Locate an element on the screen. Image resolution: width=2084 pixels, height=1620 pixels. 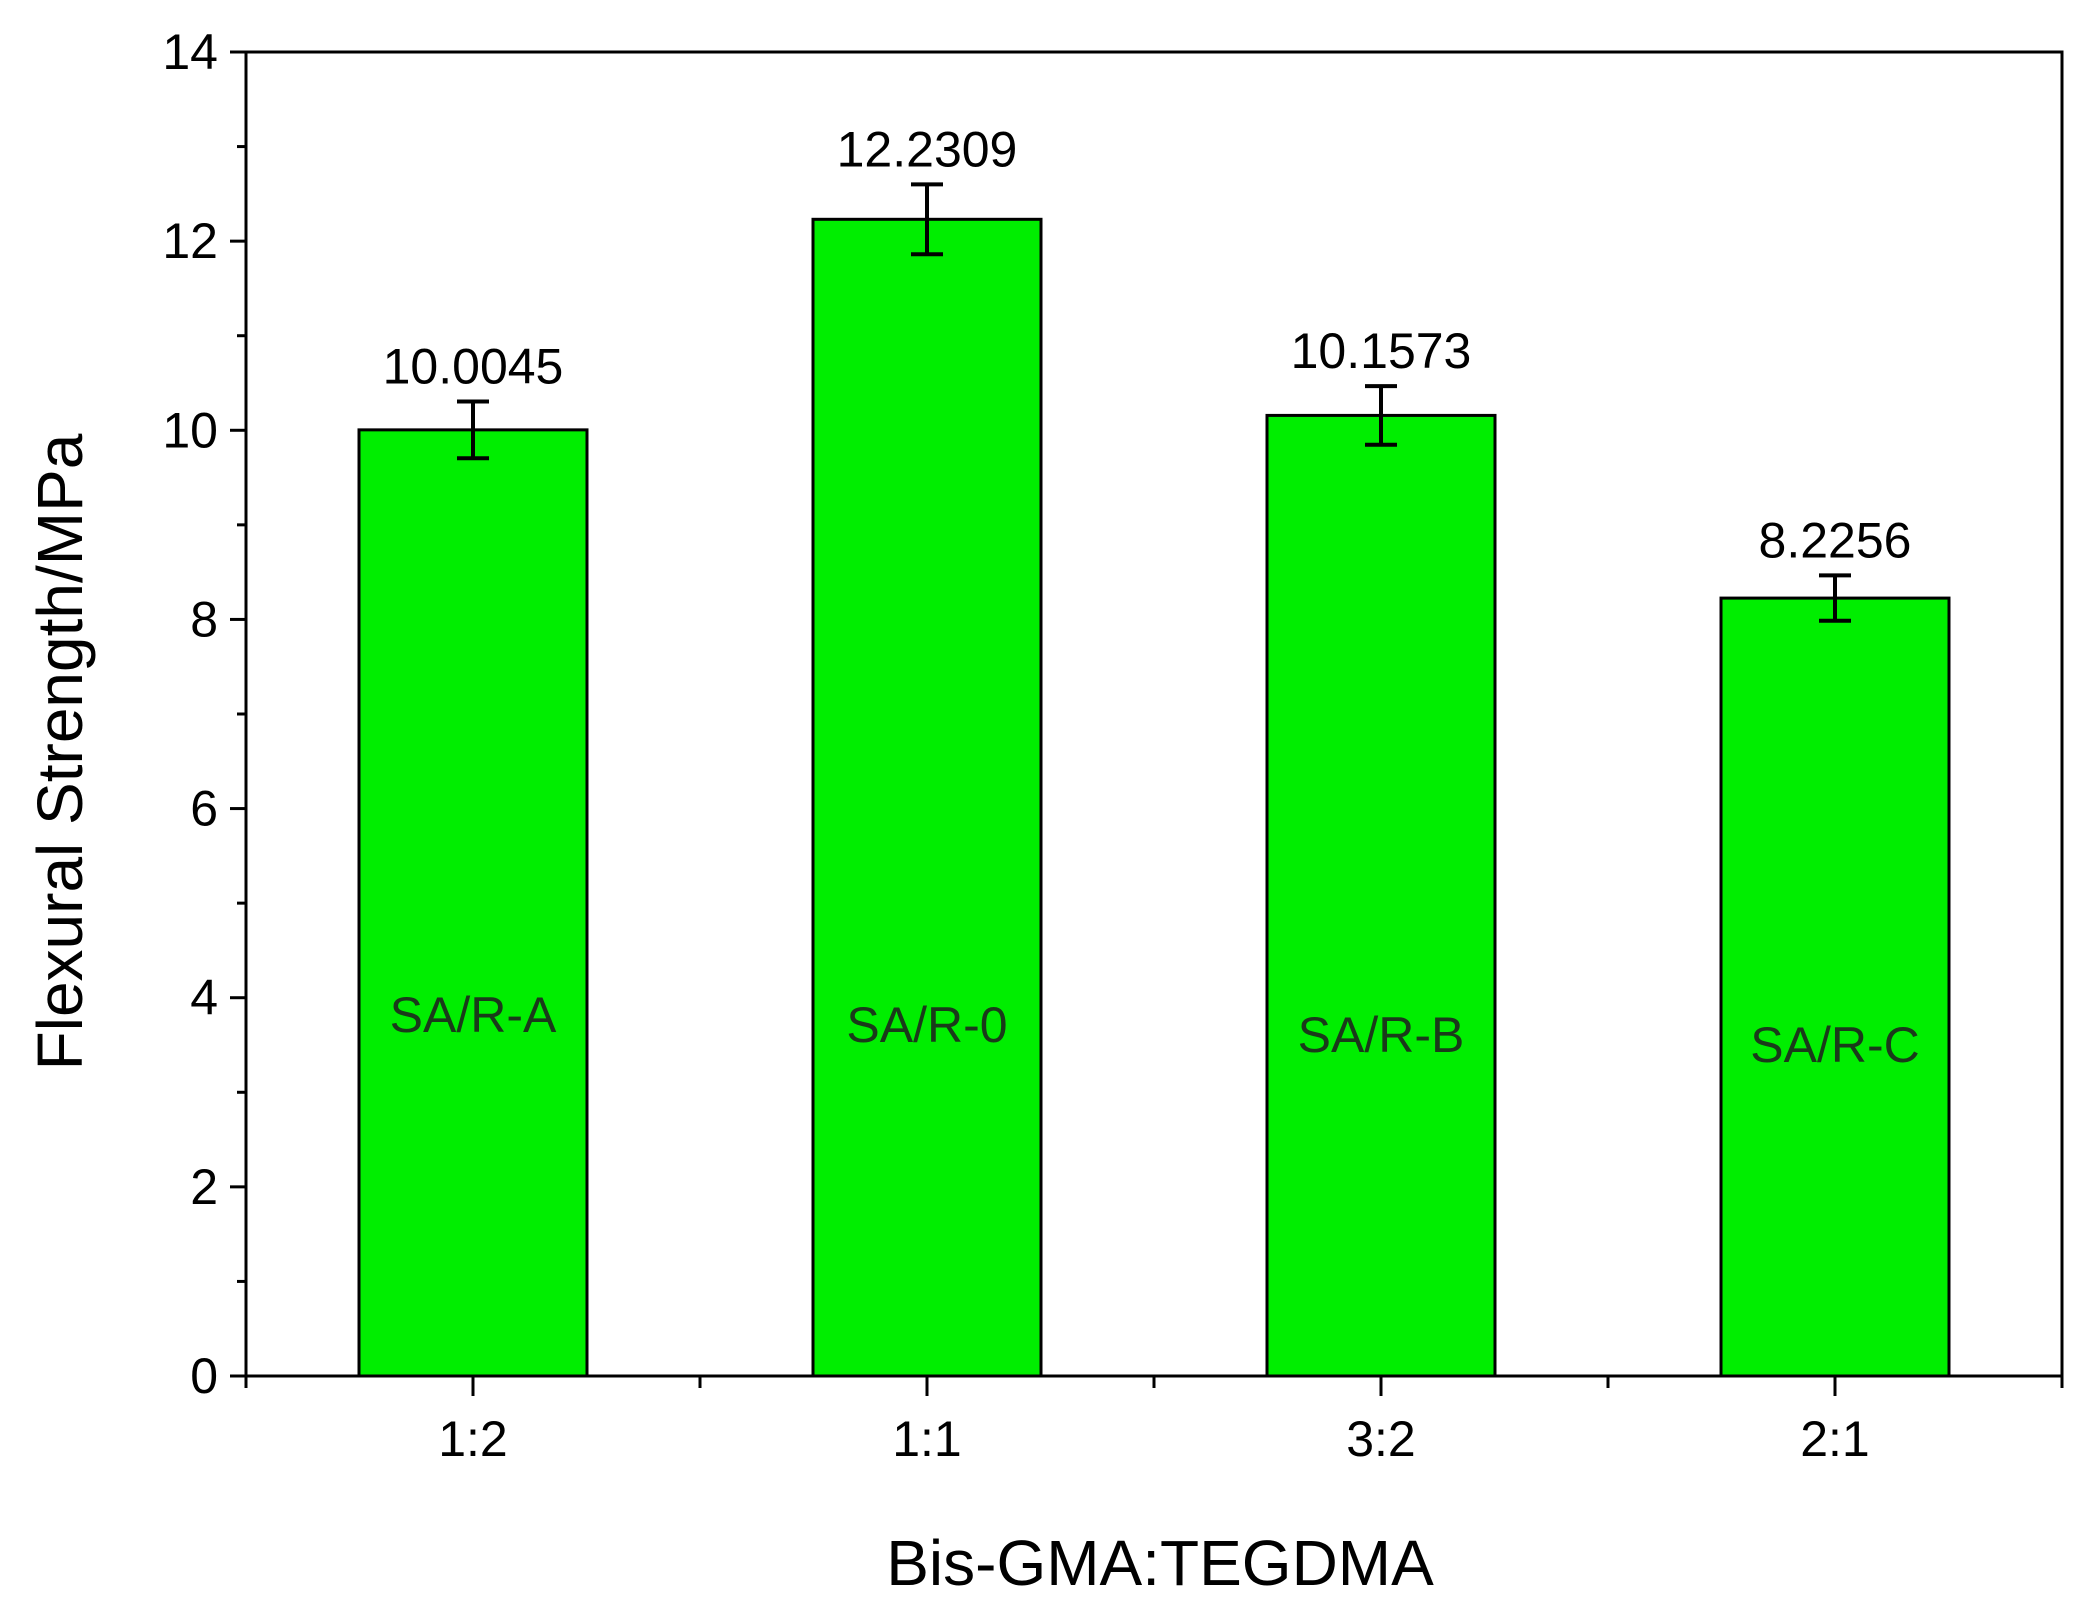
y-axis-title: Flexural Strength/MPa is located at coordinates (60, 751).